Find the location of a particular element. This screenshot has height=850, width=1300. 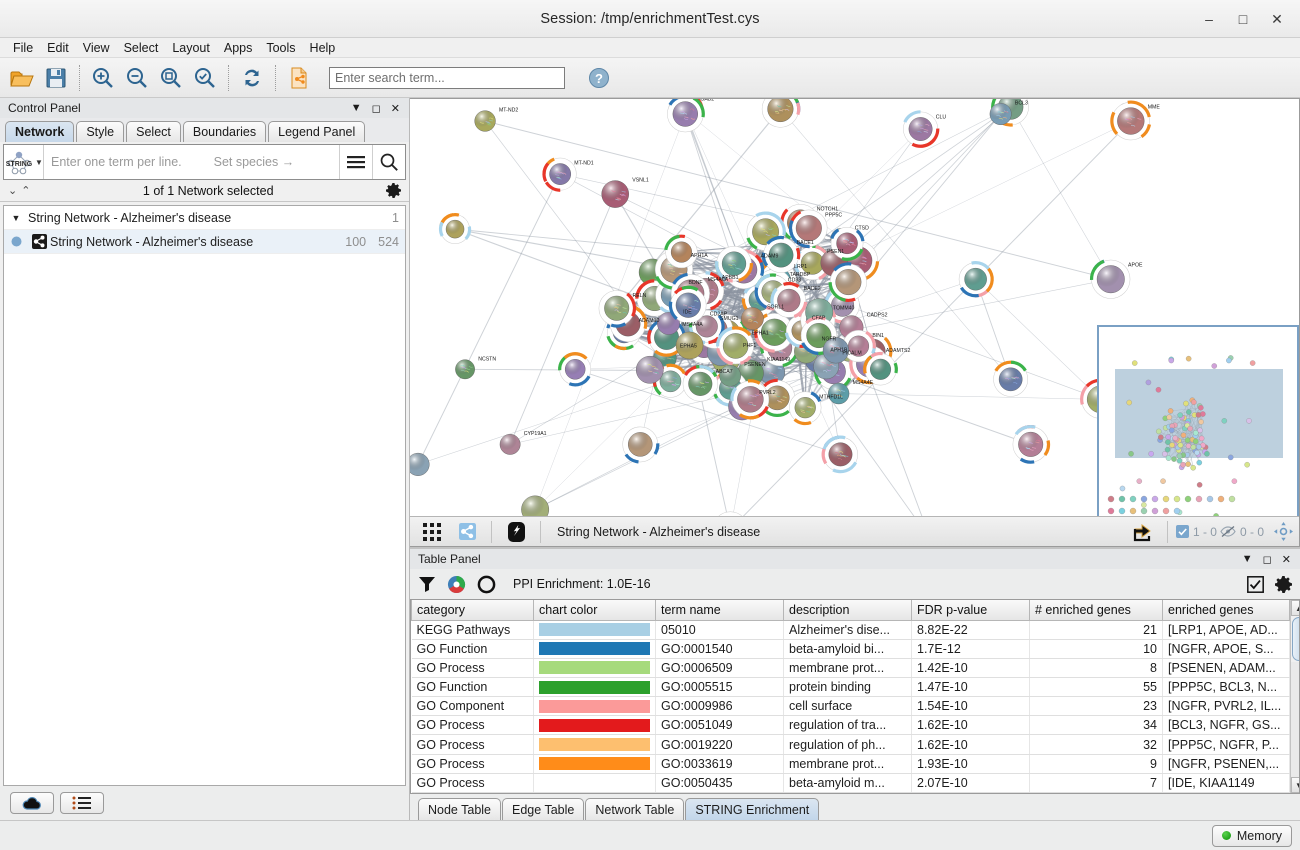

string-logo-icon: STRING ▼ is located at coordinates (24, 162).